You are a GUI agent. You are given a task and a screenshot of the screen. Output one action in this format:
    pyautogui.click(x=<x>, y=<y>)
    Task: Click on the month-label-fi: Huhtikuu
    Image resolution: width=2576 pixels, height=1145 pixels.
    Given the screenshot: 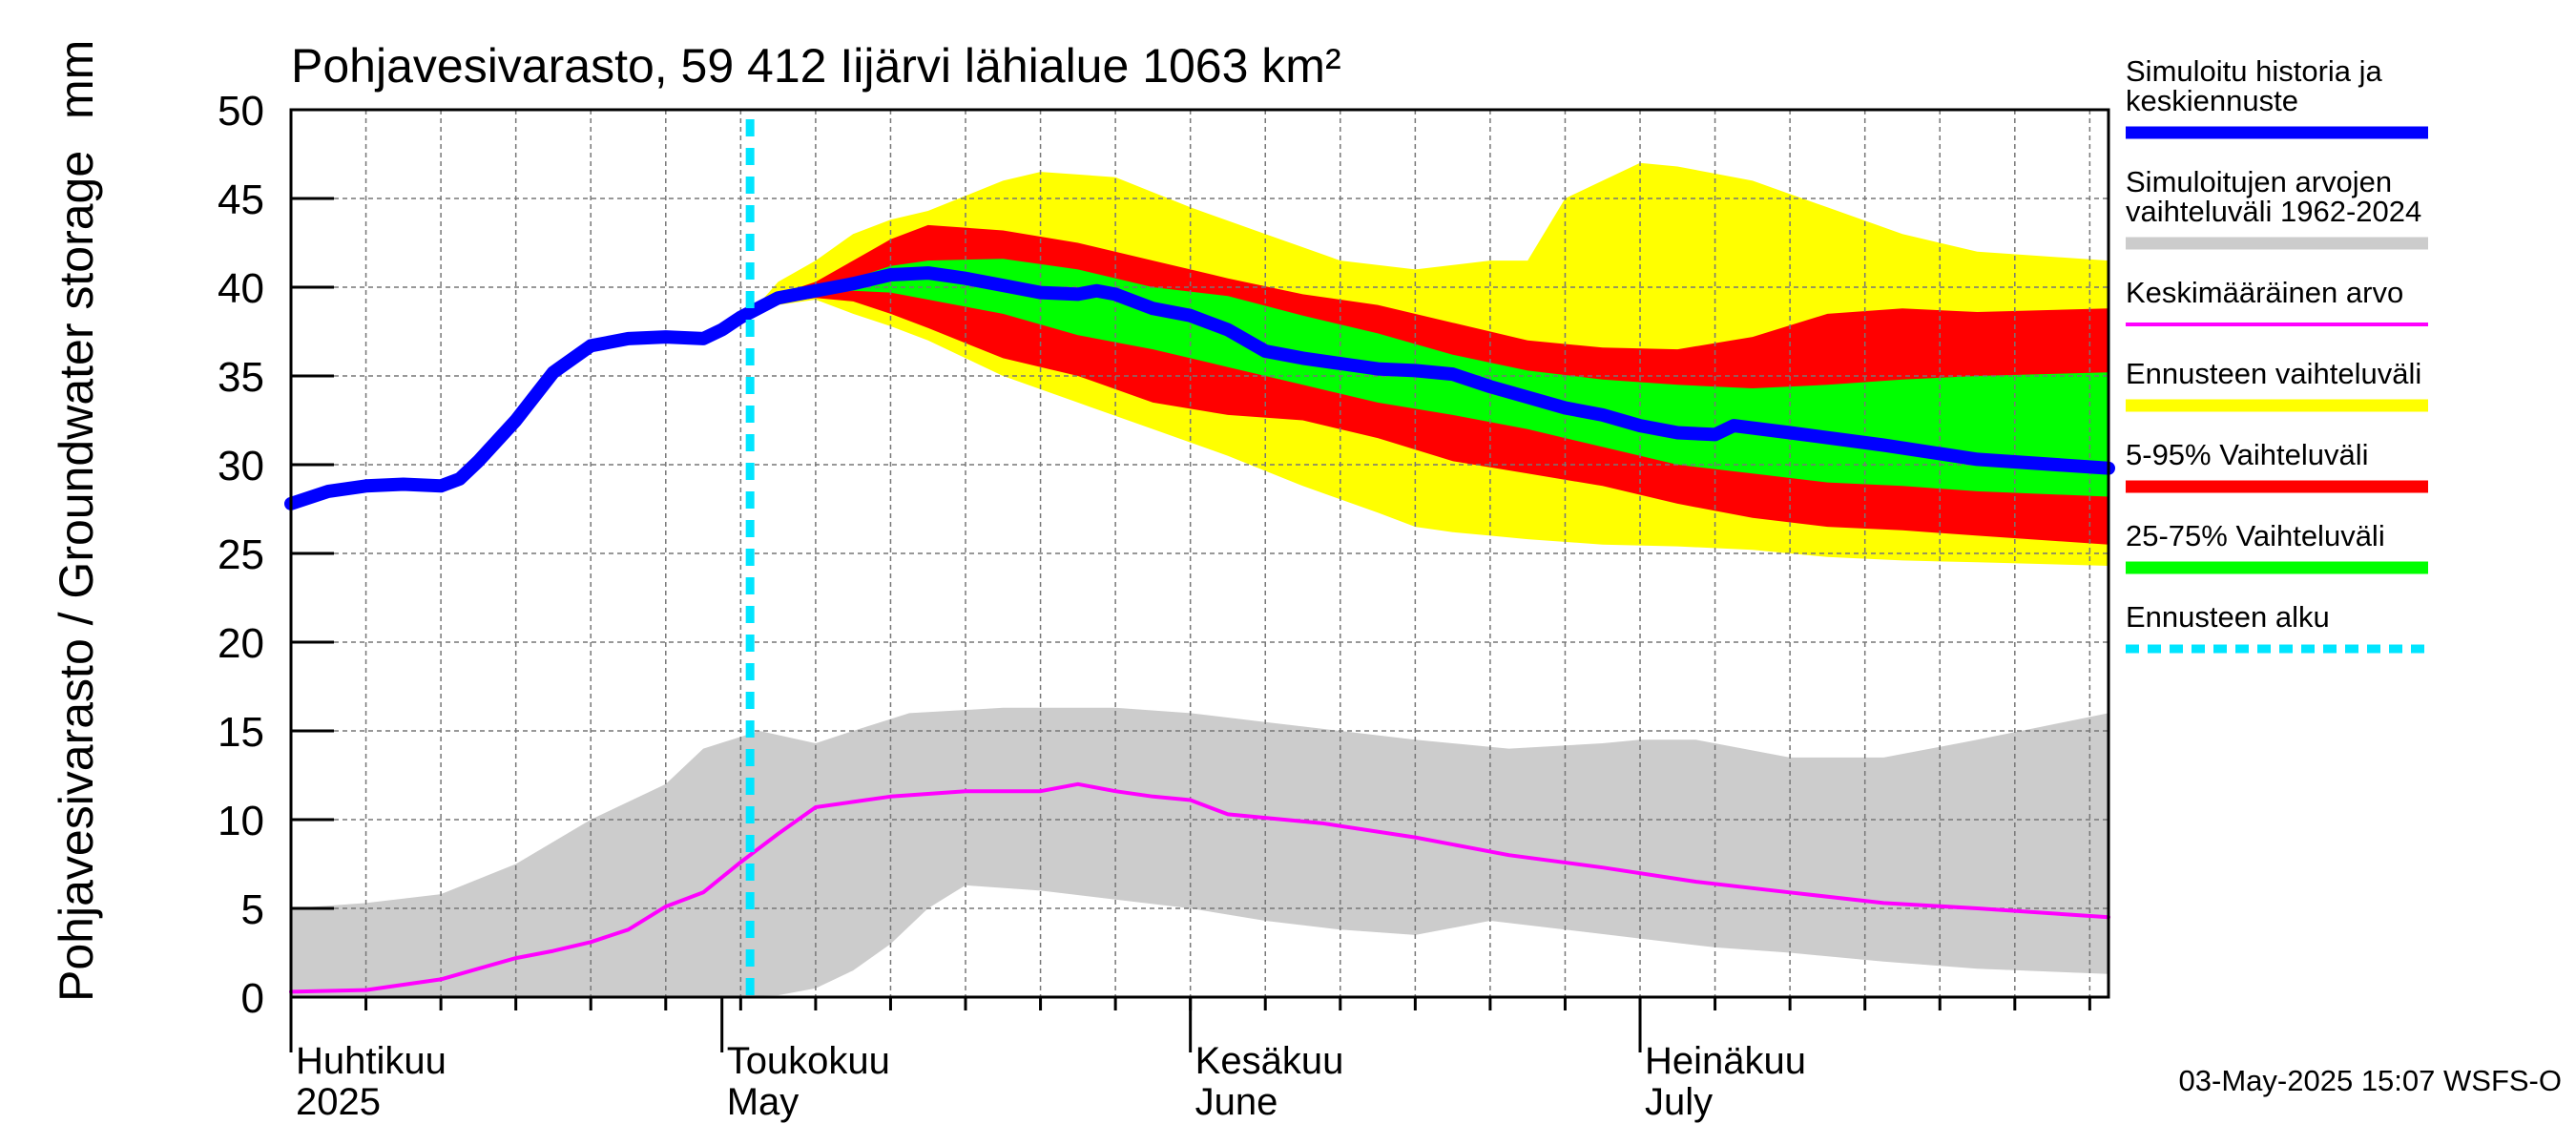 What is the action you would take?
    pyautogui.click(x=371, y=1061)
    